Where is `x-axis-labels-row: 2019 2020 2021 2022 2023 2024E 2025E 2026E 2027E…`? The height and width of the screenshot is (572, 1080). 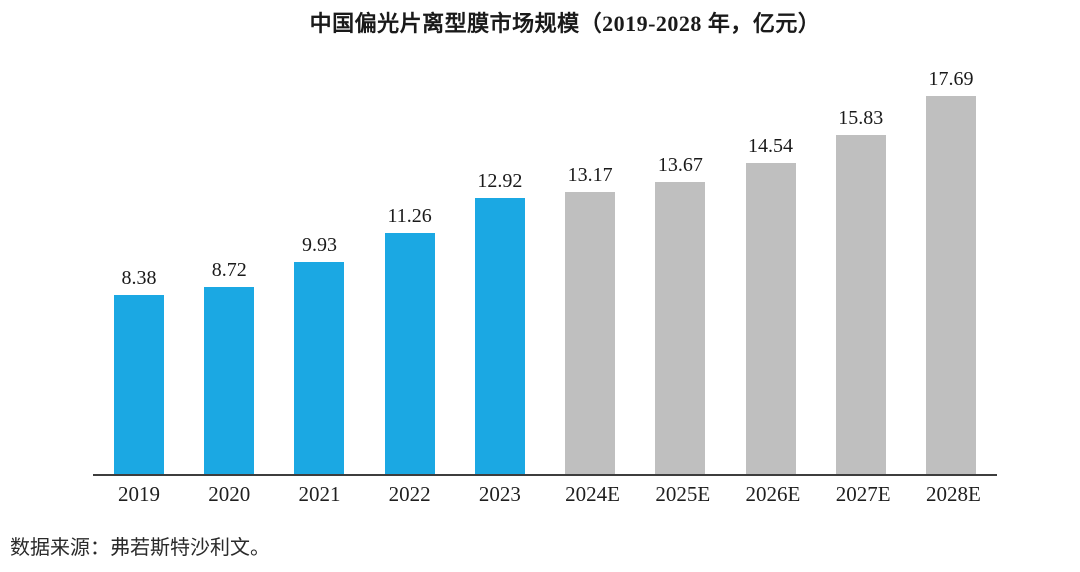 x-axis-labels-row: 2019 2020 2021 2022 2023 2024E 2025E 2026E 2027E… is located at coordinates (545, 494).